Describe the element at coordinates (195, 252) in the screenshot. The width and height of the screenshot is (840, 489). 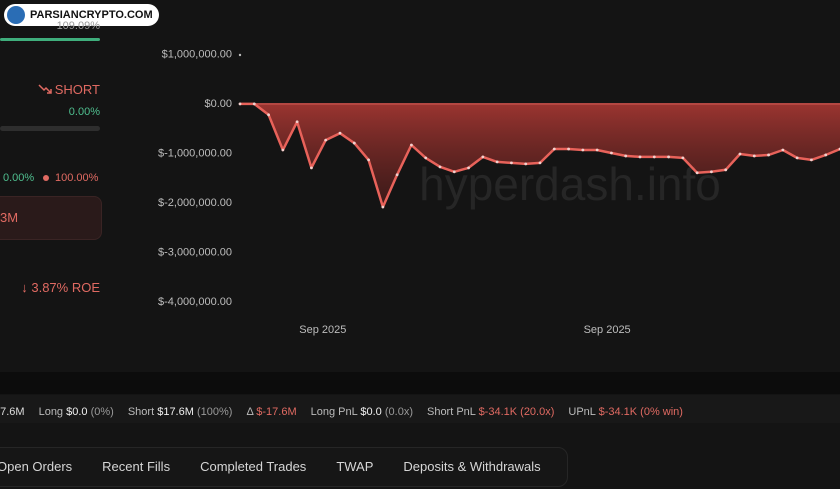
I see `y-tick-label: $-3,000,000.00` at that location.